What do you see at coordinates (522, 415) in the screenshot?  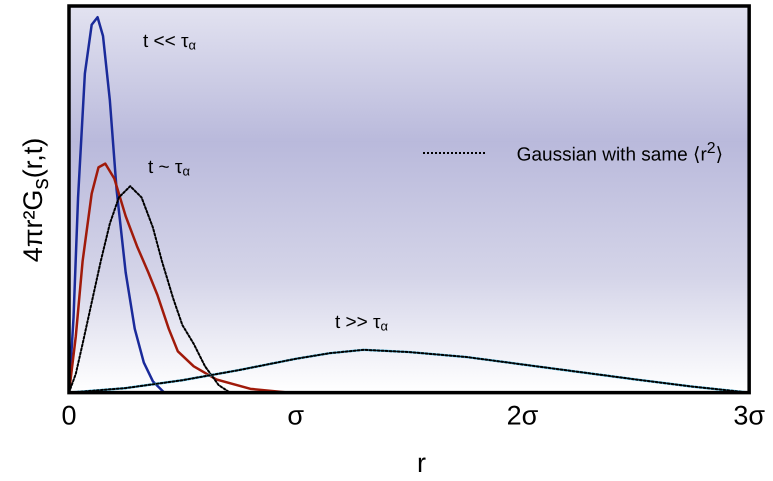 I see `x-tick-label: 2σ` at bounding box center [522, 415].